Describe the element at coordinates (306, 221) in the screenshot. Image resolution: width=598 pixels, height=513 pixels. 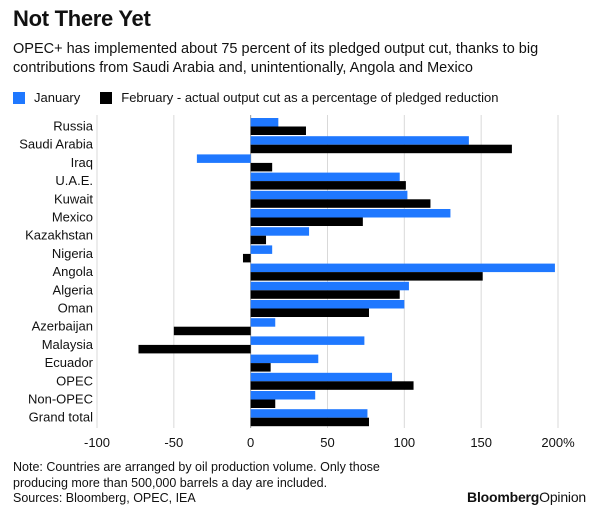
I see `bar-mexico-february` at that location.